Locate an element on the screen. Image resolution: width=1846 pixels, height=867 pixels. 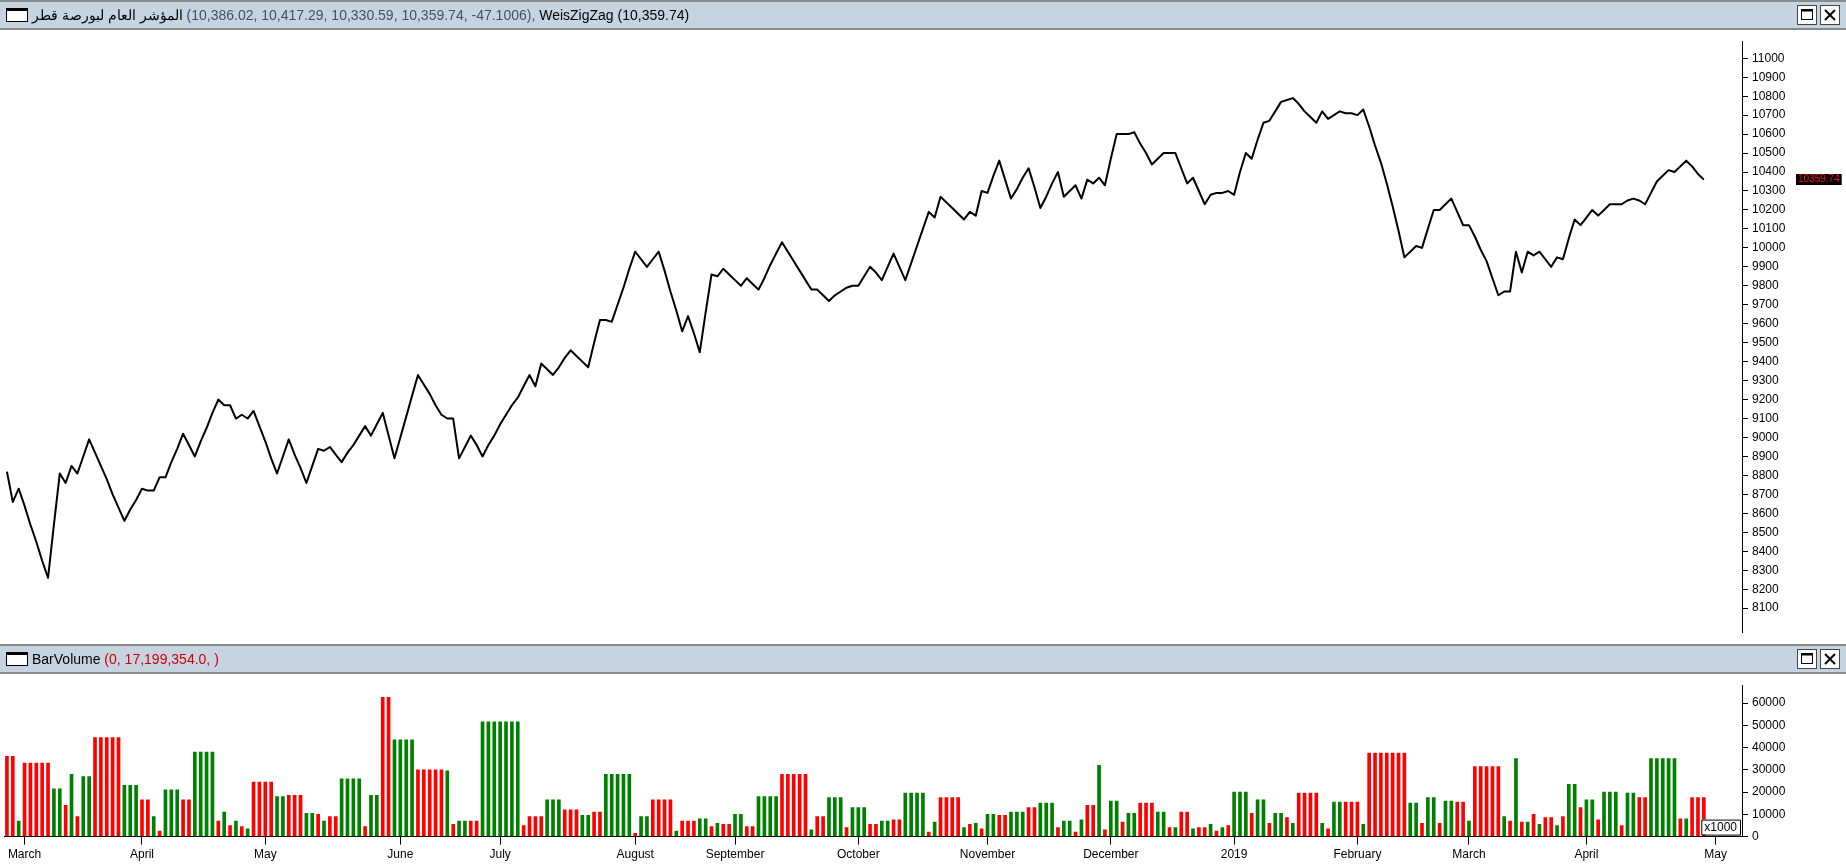
y-tick-label: 9800 is located at coordinates (1766, 285).